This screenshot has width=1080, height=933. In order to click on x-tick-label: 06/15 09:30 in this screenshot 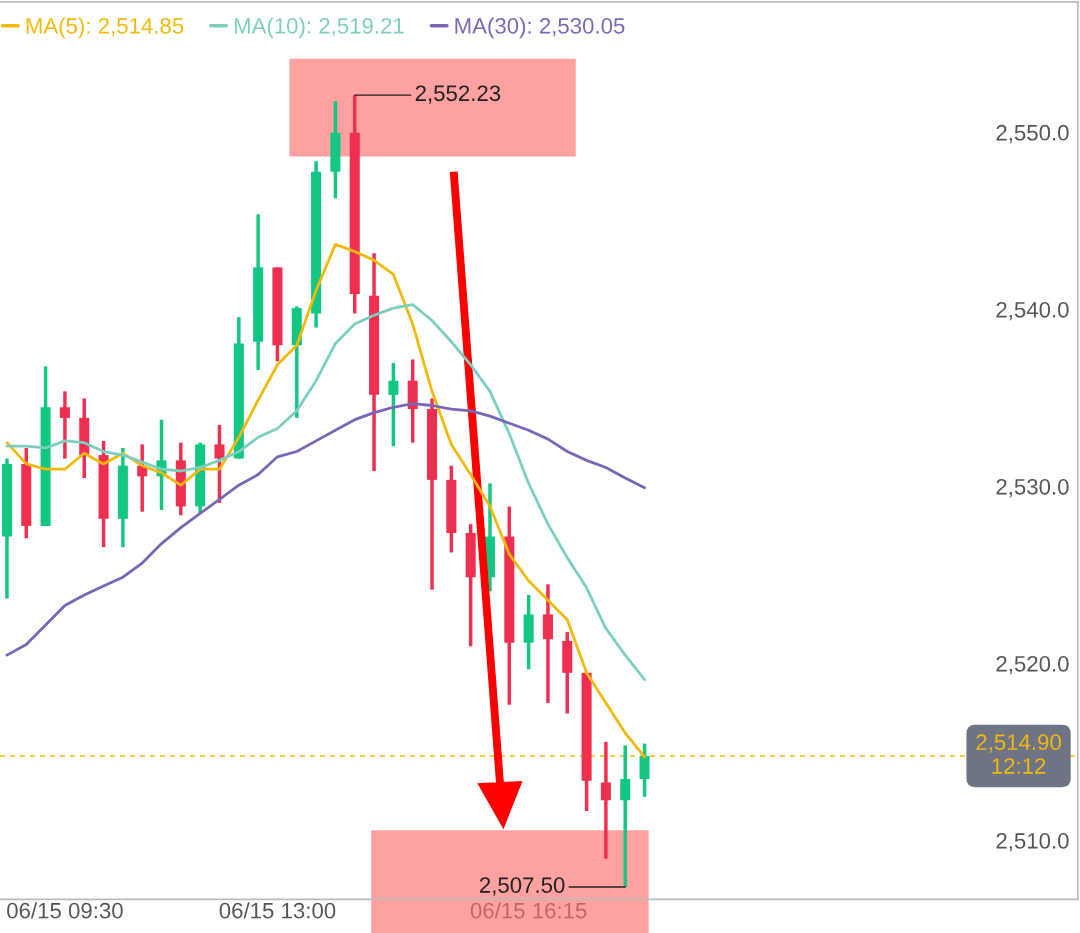, I will do `click(65, 910)`.